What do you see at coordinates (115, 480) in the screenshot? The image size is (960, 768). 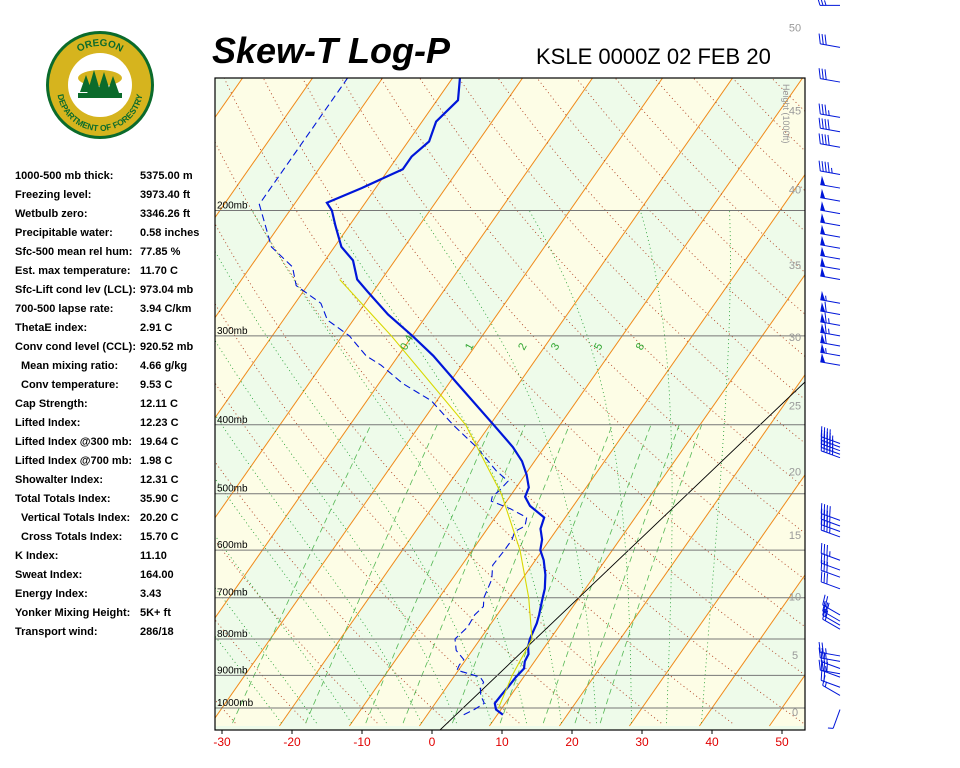 I see `index-row: Showalter Index: 12.31 C` at bounding box center [115, 480].